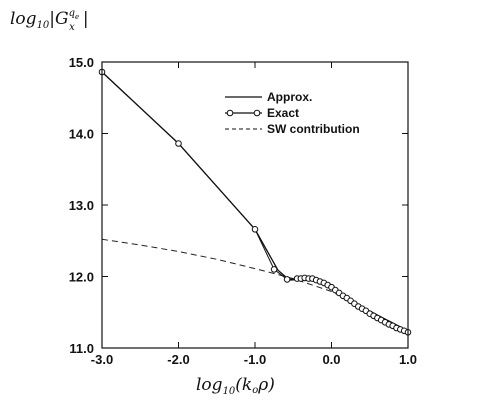 The height and width of the screenshot is (409, 485). I want to click on y-tick-label-1: 12.0, so click(81, 277).